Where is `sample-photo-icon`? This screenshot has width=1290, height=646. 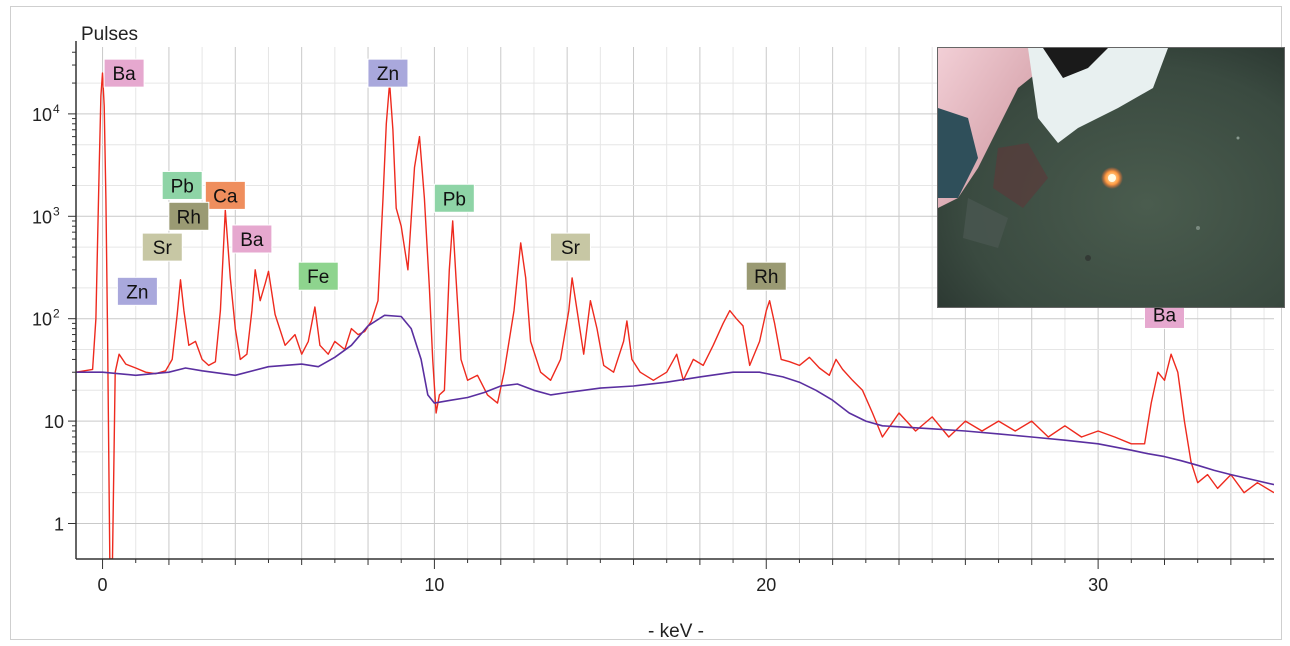
sample-photo-icon is located at coordinates (1111, 177).